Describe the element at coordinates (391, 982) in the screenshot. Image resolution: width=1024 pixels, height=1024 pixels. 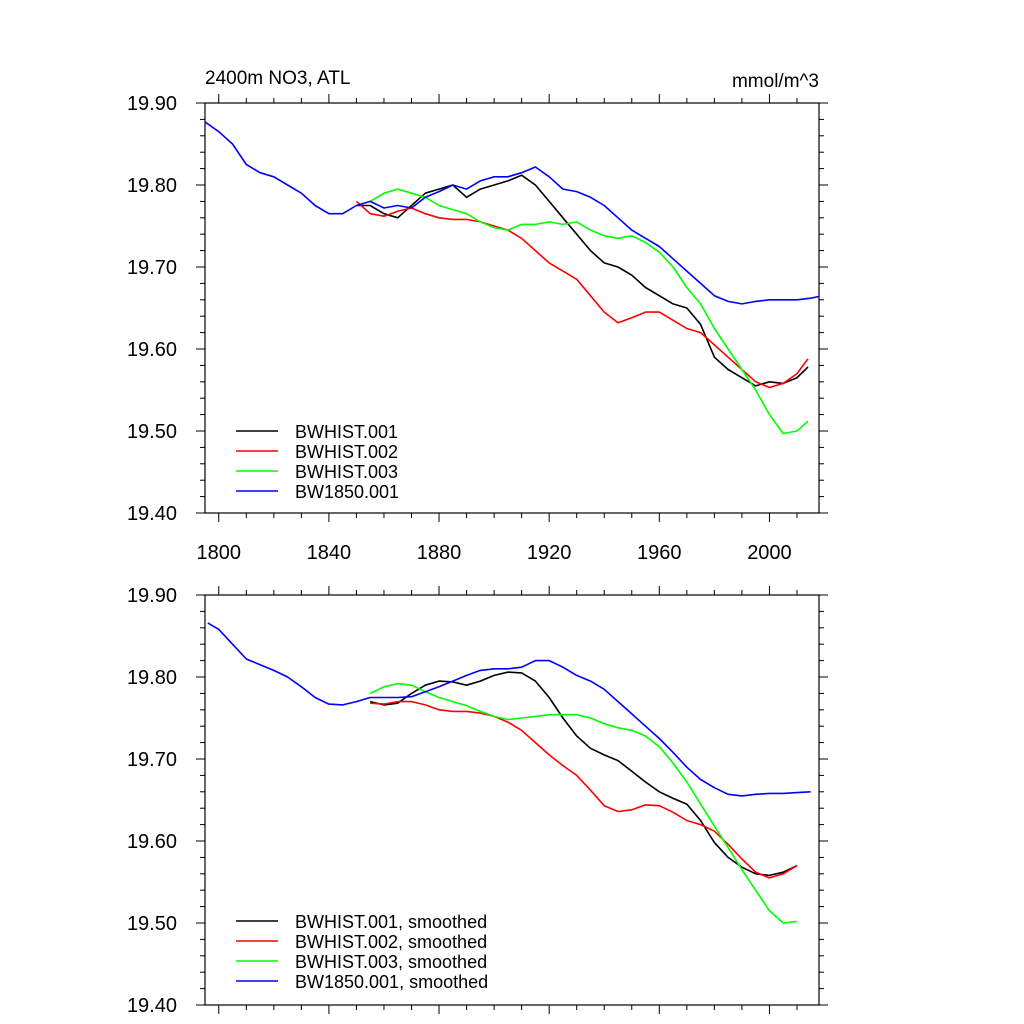
I see `legend-label-bw1850-001-smoothed: BW1850.001, smoothed` at that location.